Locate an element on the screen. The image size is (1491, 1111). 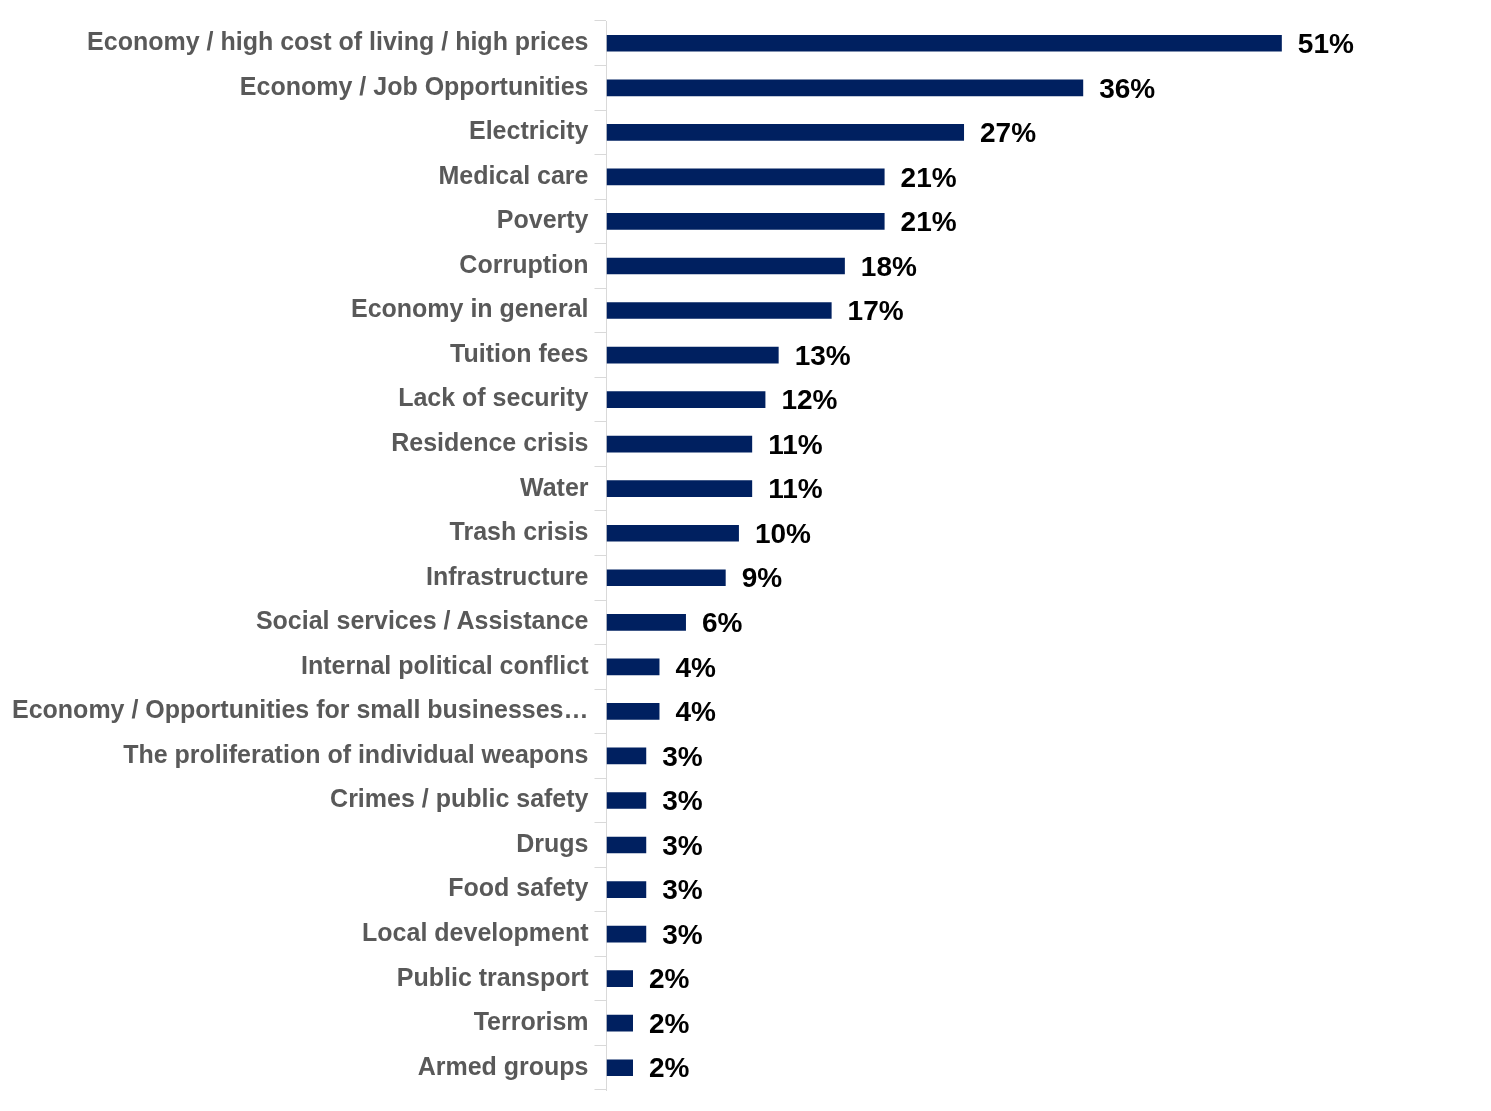
y-tick-label: Economy / high cost of living / high prices is located at coordinates (338, 41).